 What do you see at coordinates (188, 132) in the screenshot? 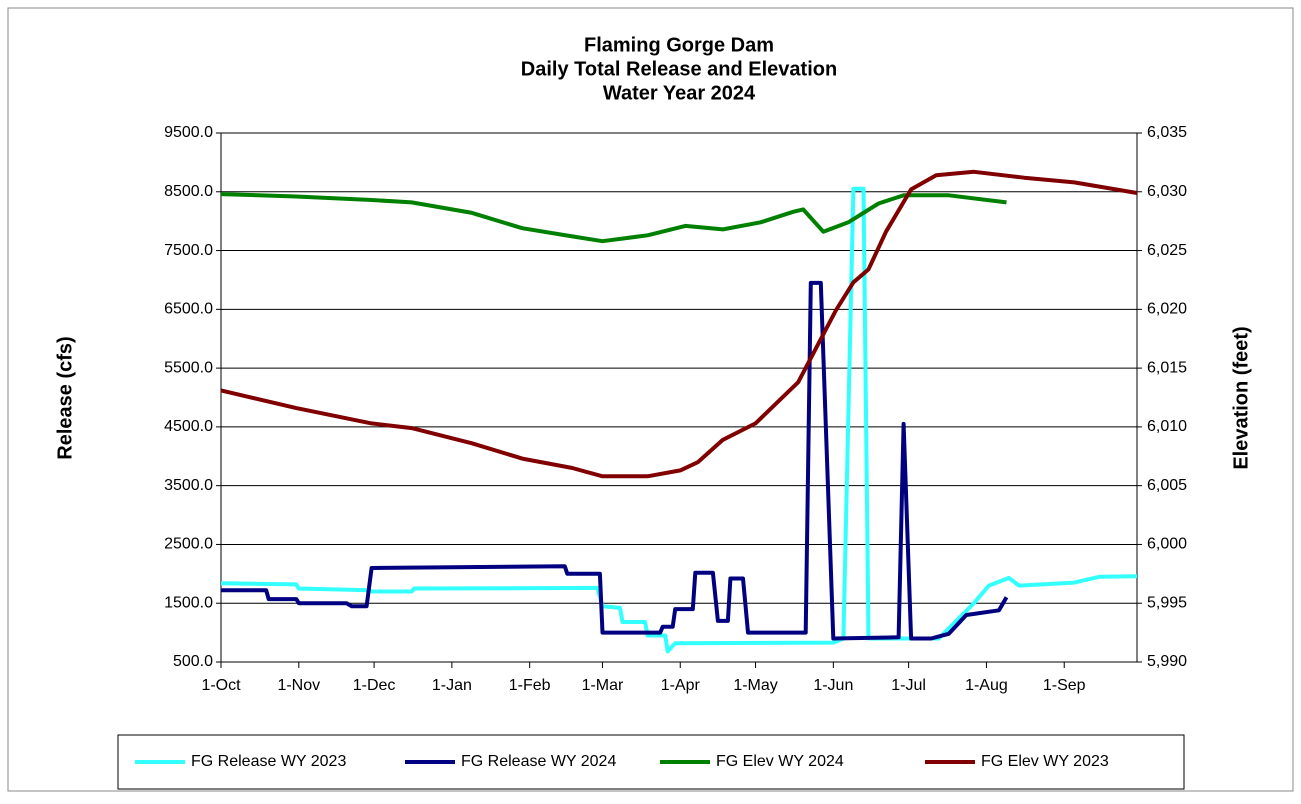
I see `y-tick-label: 9500.0` at bounding box center [188, 132].